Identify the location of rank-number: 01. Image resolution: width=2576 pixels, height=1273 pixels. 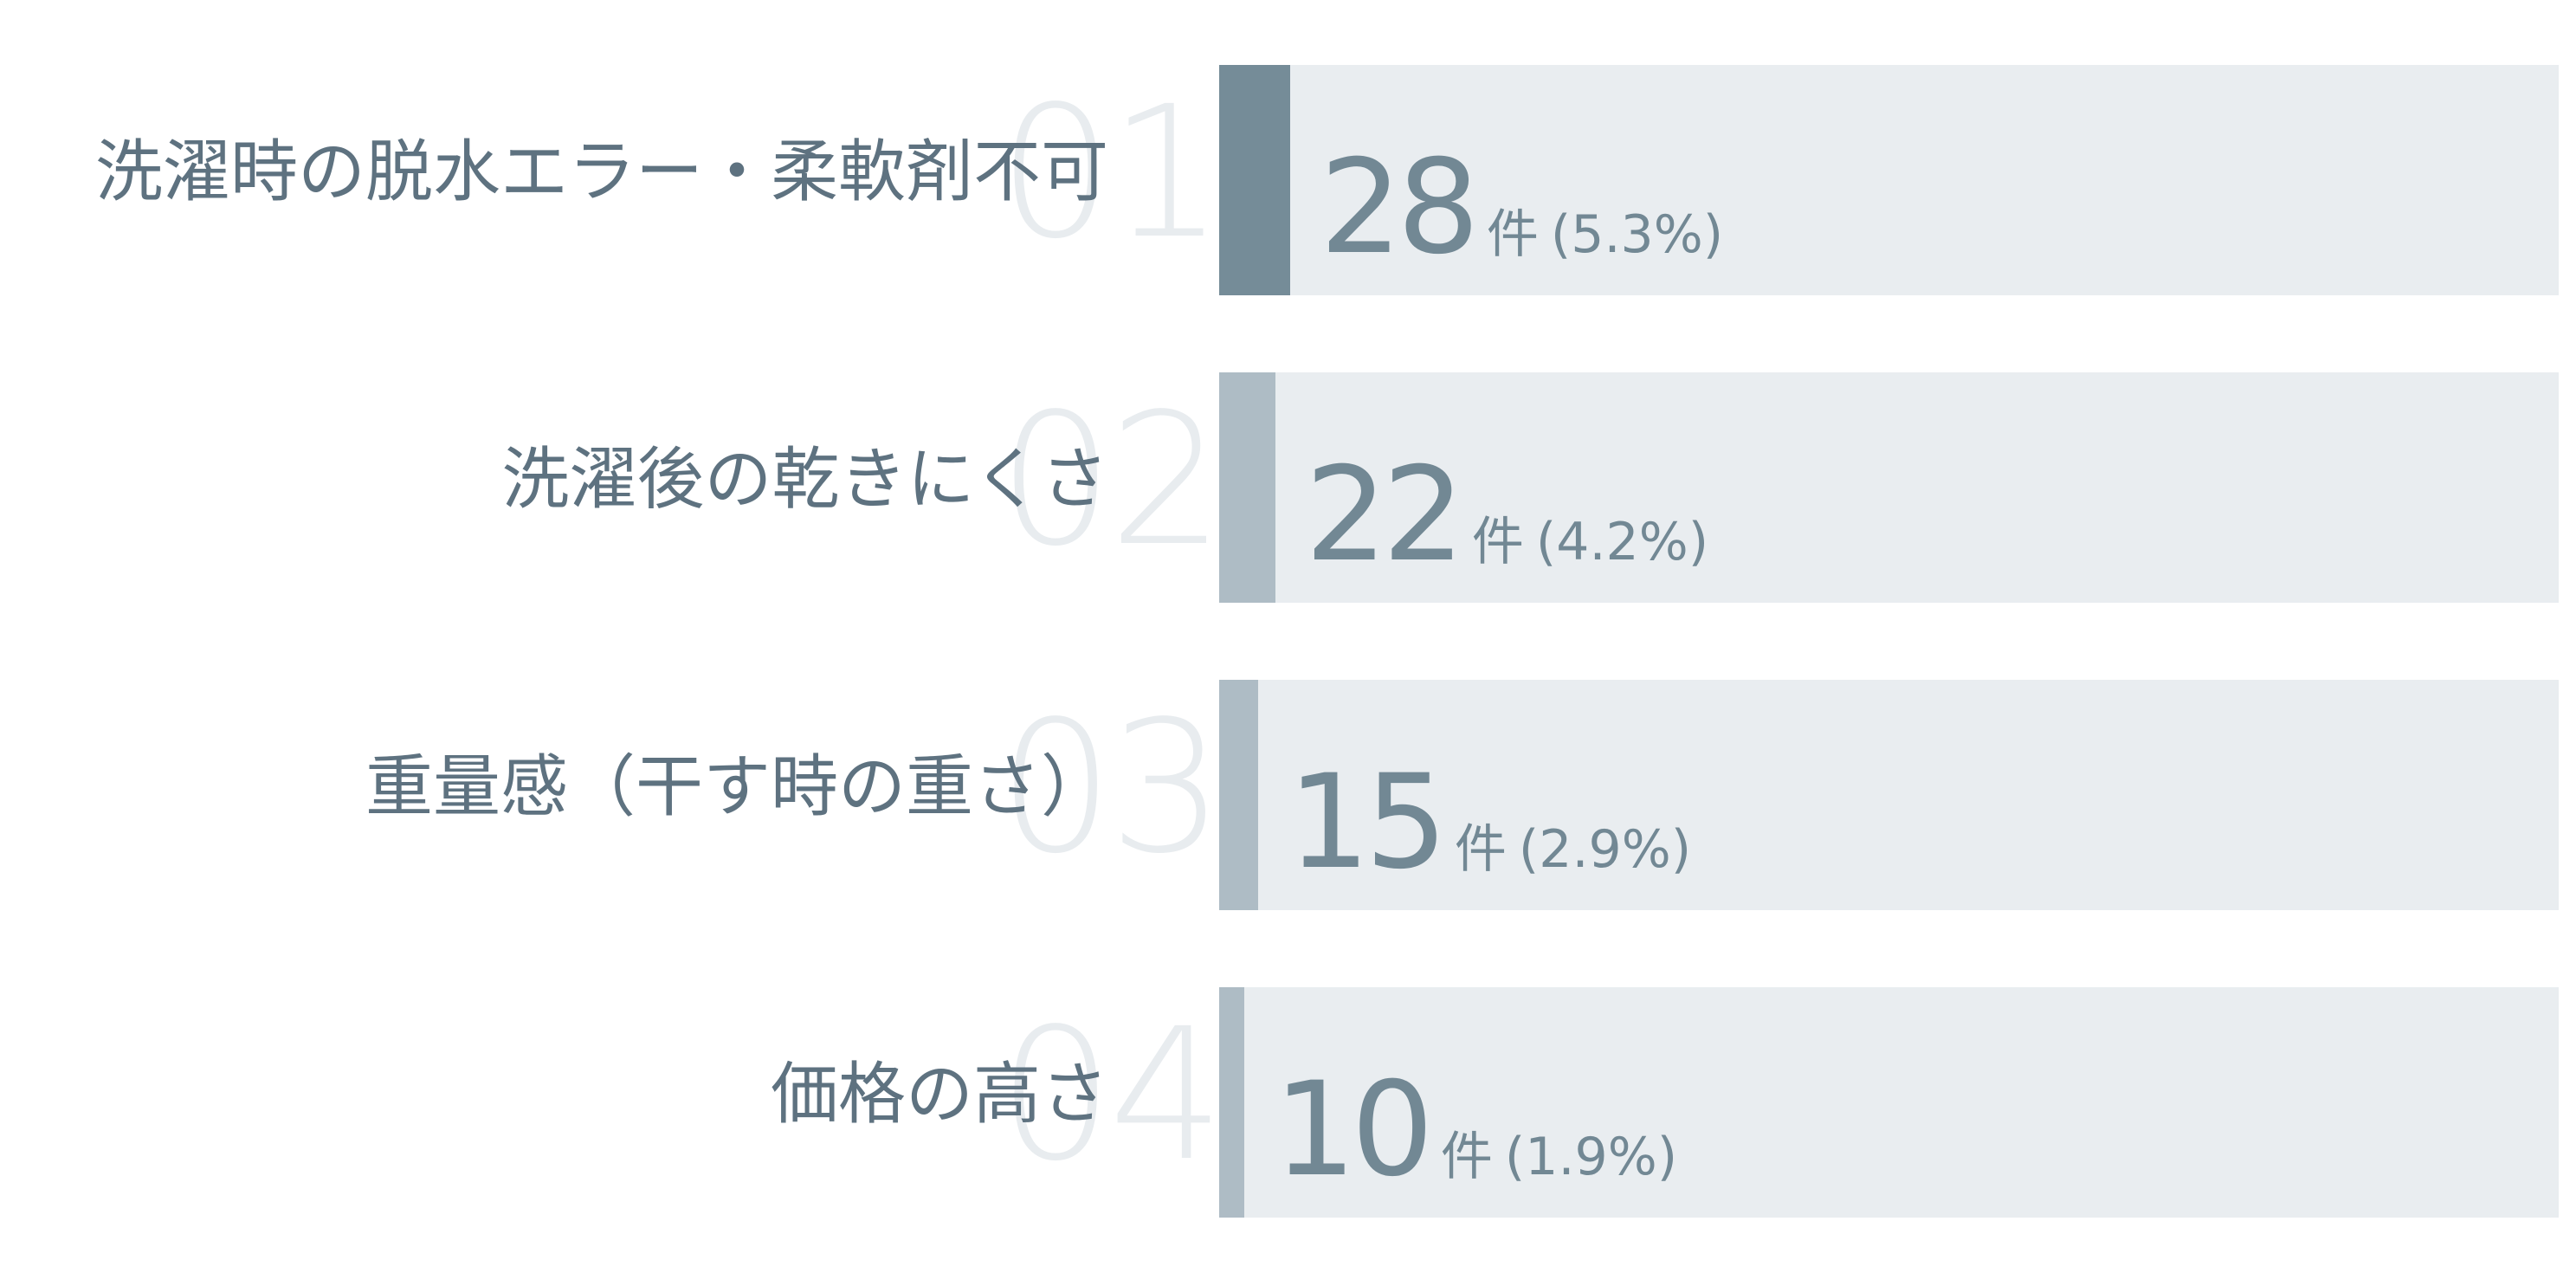
(1110, 173).